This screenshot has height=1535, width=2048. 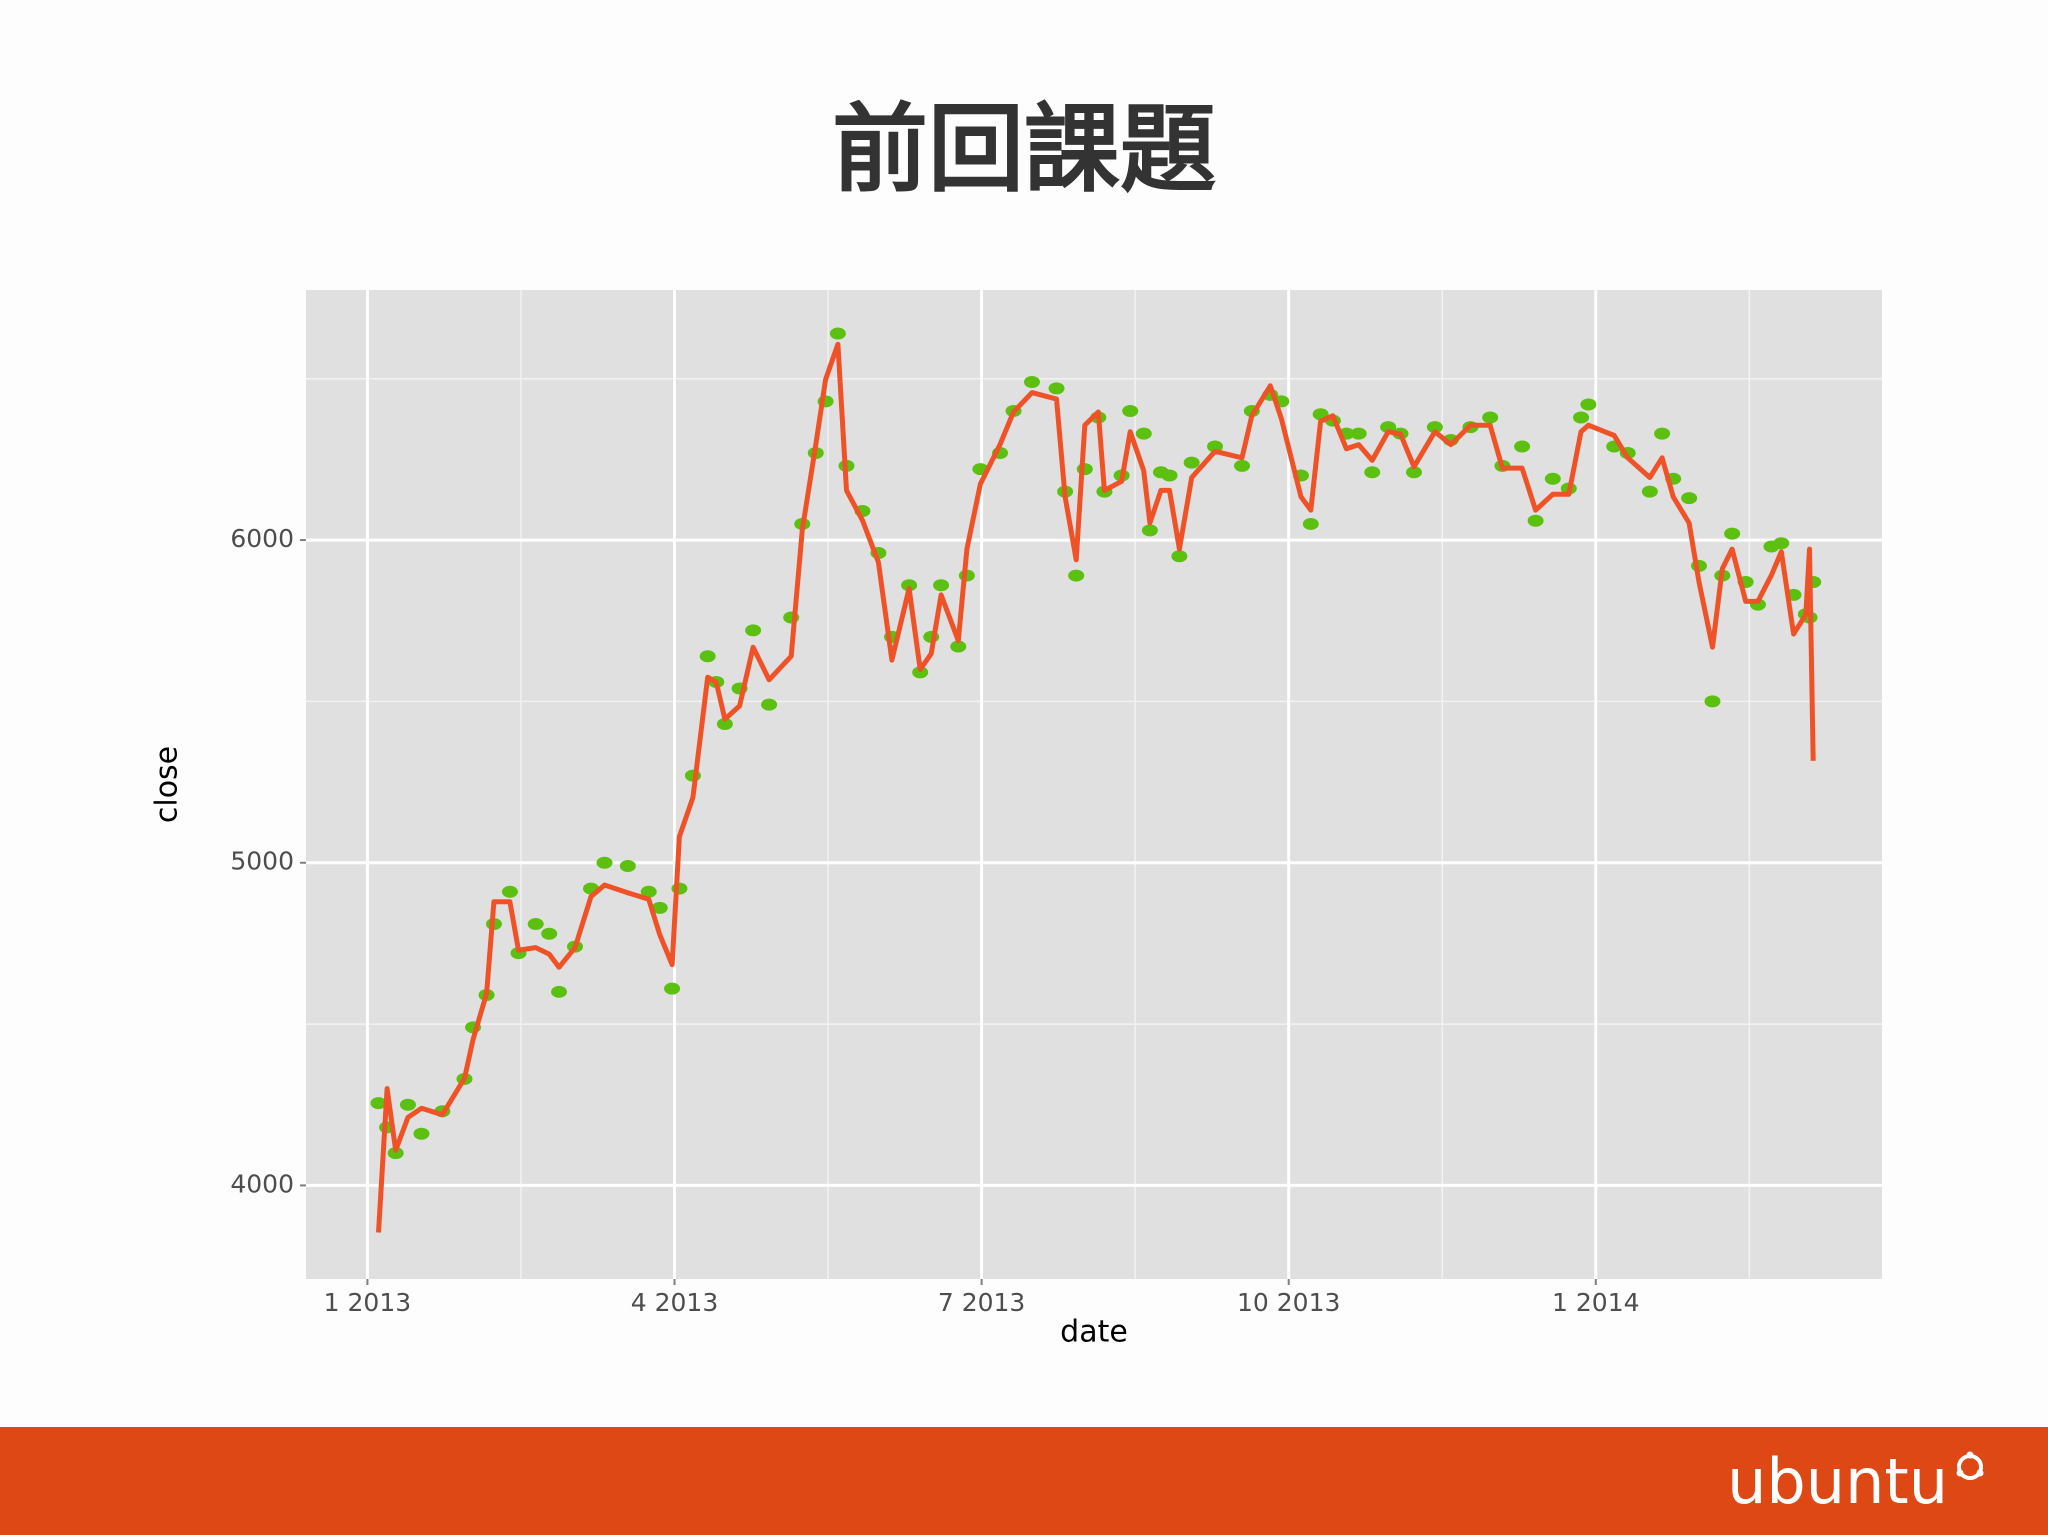 I want to click on y-tick-label: 5000, so click(x=262, y=861).